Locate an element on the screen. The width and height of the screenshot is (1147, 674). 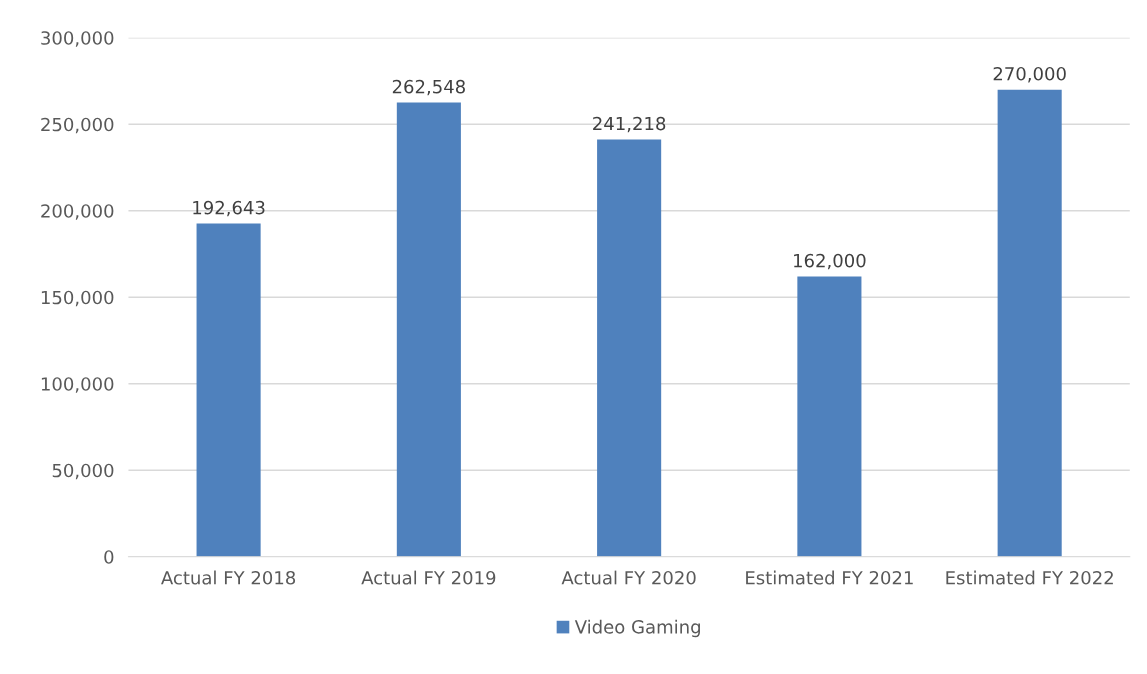
y-tick-label: 250,000 is located at coordinates (77, 125).